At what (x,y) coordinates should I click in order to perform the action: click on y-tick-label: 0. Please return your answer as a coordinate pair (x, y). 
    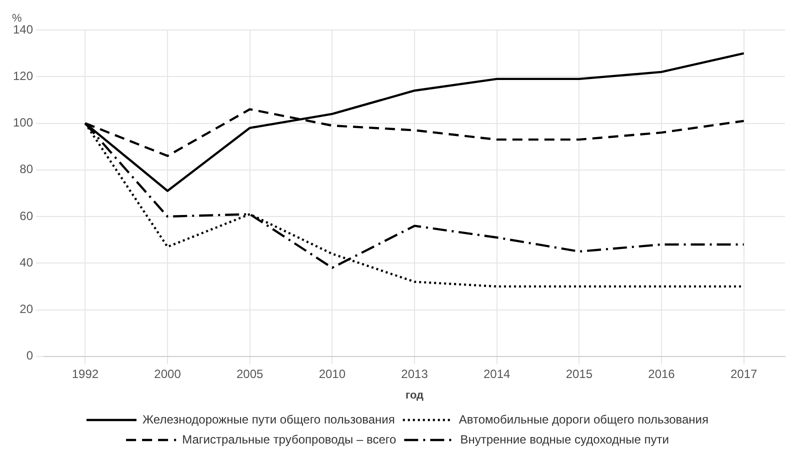
    Looking at the image, I should click on (30, 355).